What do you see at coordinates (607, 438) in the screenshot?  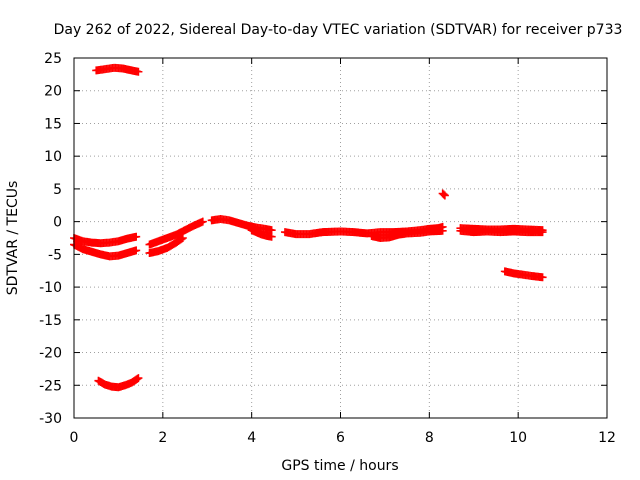 I see `x-tick-label: 12` at bounding box center [607, 438].